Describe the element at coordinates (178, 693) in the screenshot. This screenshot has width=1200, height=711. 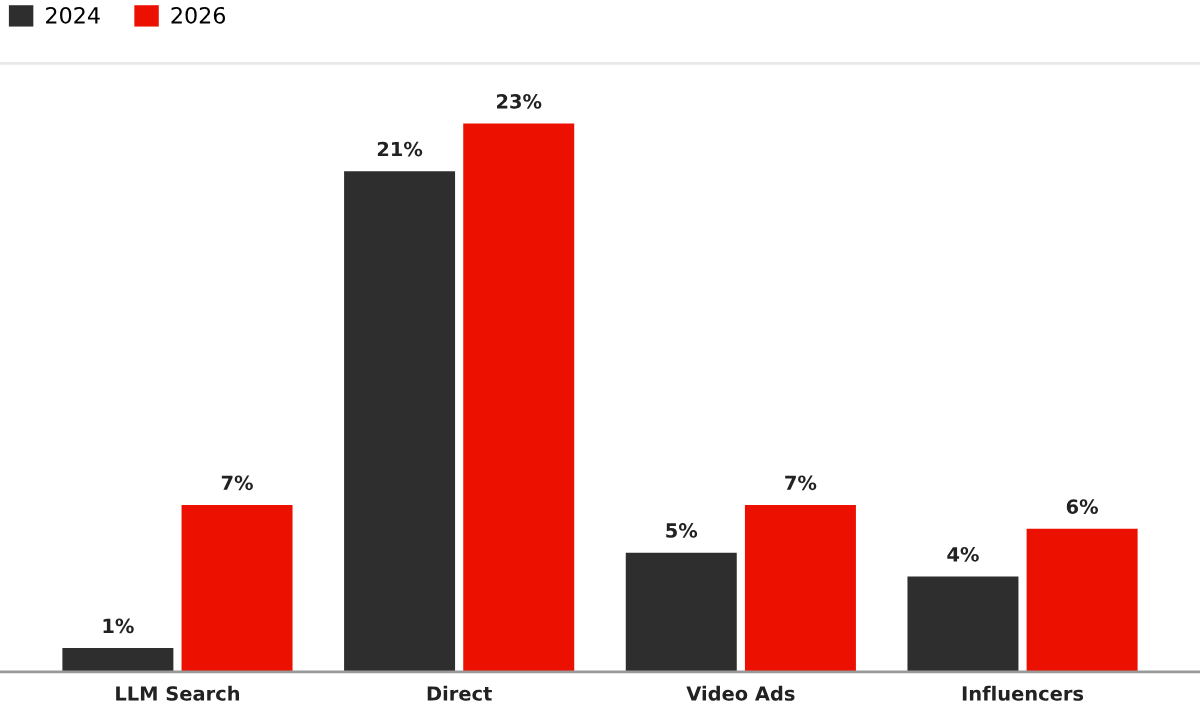
I see `x-tick-label: LLM Search` at that location.